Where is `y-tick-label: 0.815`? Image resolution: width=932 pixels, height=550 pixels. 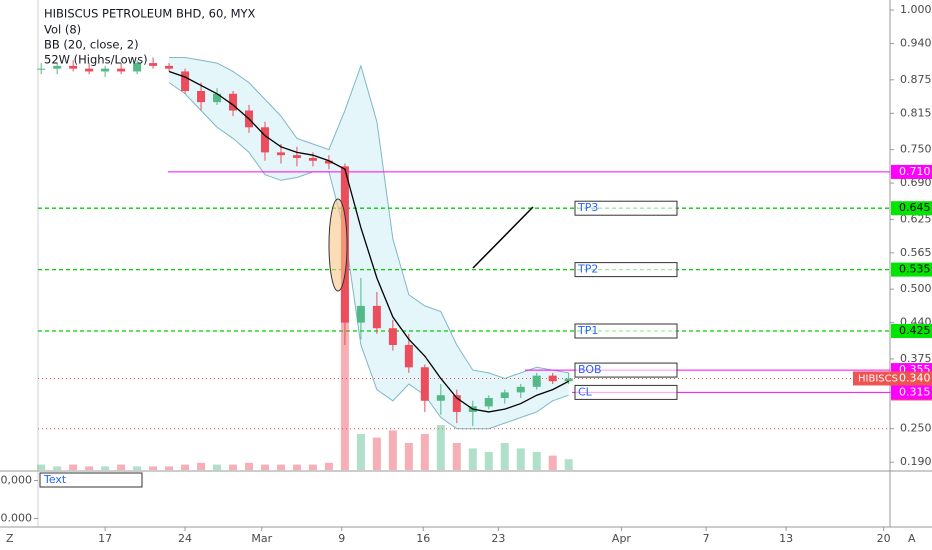
y-tick-label: 0.815 is located at coordinates (916, 112).